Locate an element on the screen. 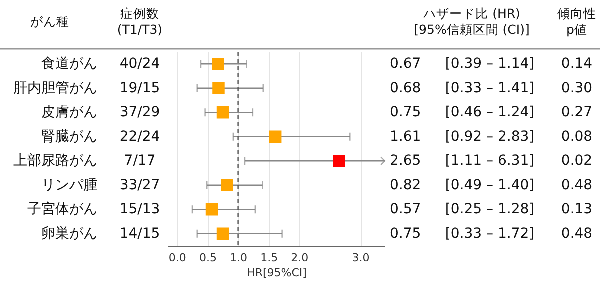  data-label: 0.57 is located at coordinates (406, 210).